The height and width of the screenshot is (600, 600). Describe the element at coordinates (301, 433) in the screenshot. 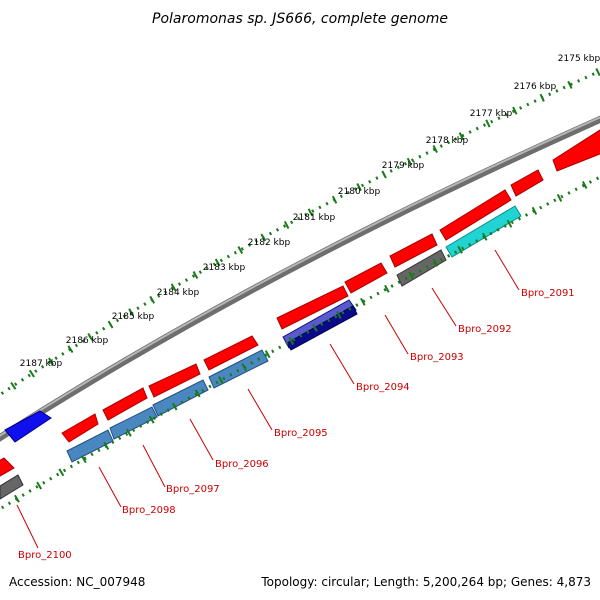

I see `gene-label: Bpro_2095` at that location.